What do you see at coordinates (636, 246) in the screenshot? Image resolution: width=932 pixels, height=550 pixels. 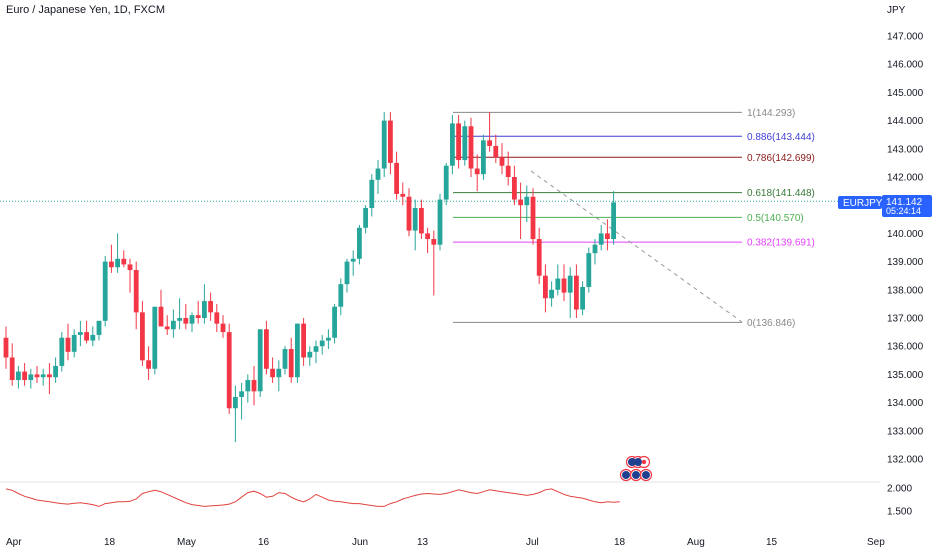 I see `trend-line` at bounding box center [636, 246].